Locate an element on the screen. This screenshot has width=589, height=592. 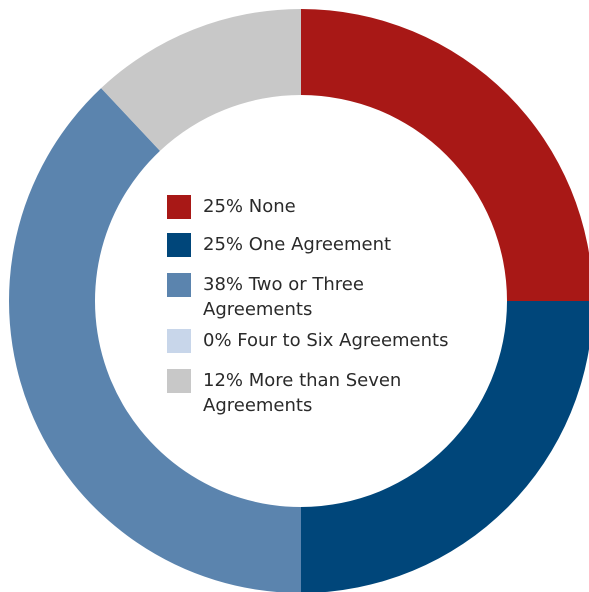
legend-label-more-than-seven: 12% More than Seven Agreements is located at coordinates (302, 393).